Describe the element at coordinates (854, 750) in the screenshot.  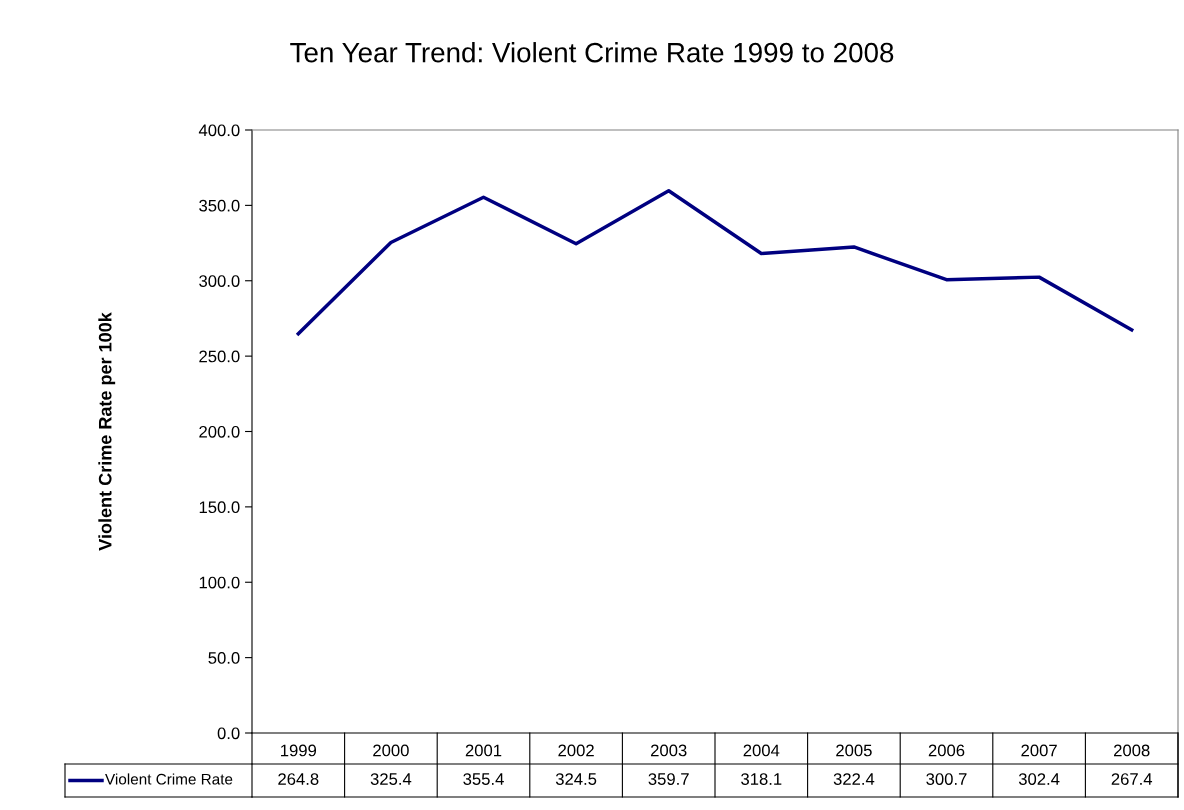
I see `x-tick-label: 2005` at that location.